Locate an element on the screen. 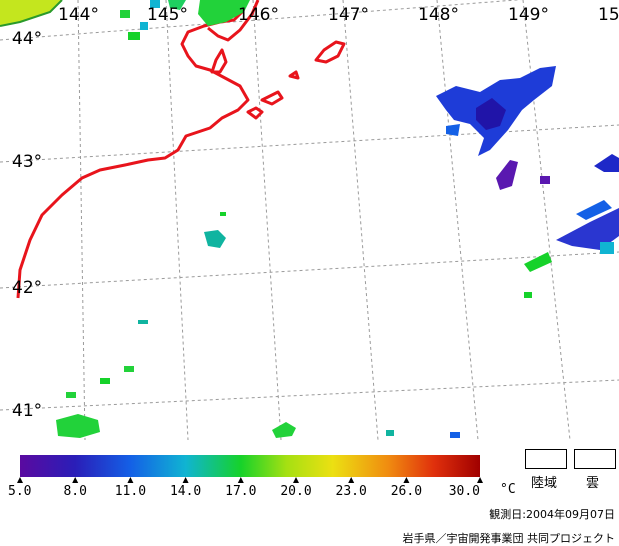 Image resolution: width=619 pixels, height=546 pixels. tick-label: 14.0 is located at coordinates (185, 491).